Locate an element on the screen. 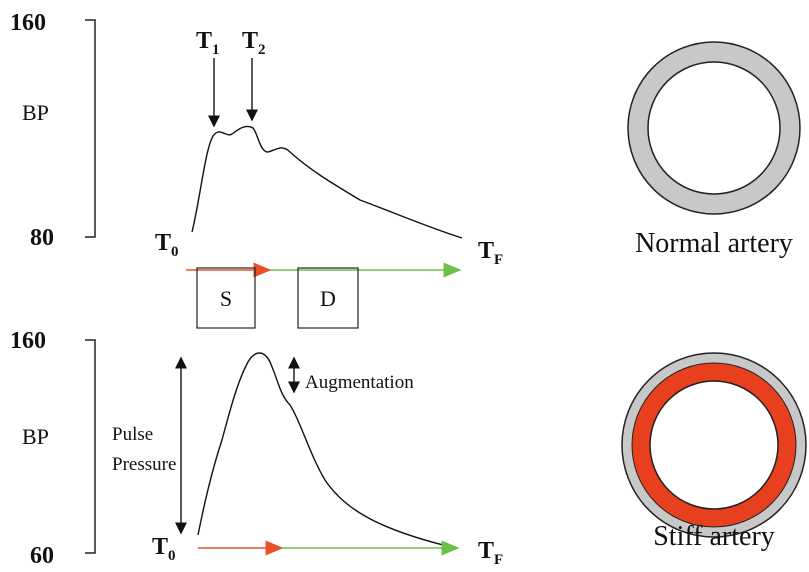  time-label: T1 is located at coordinates (208, 43).